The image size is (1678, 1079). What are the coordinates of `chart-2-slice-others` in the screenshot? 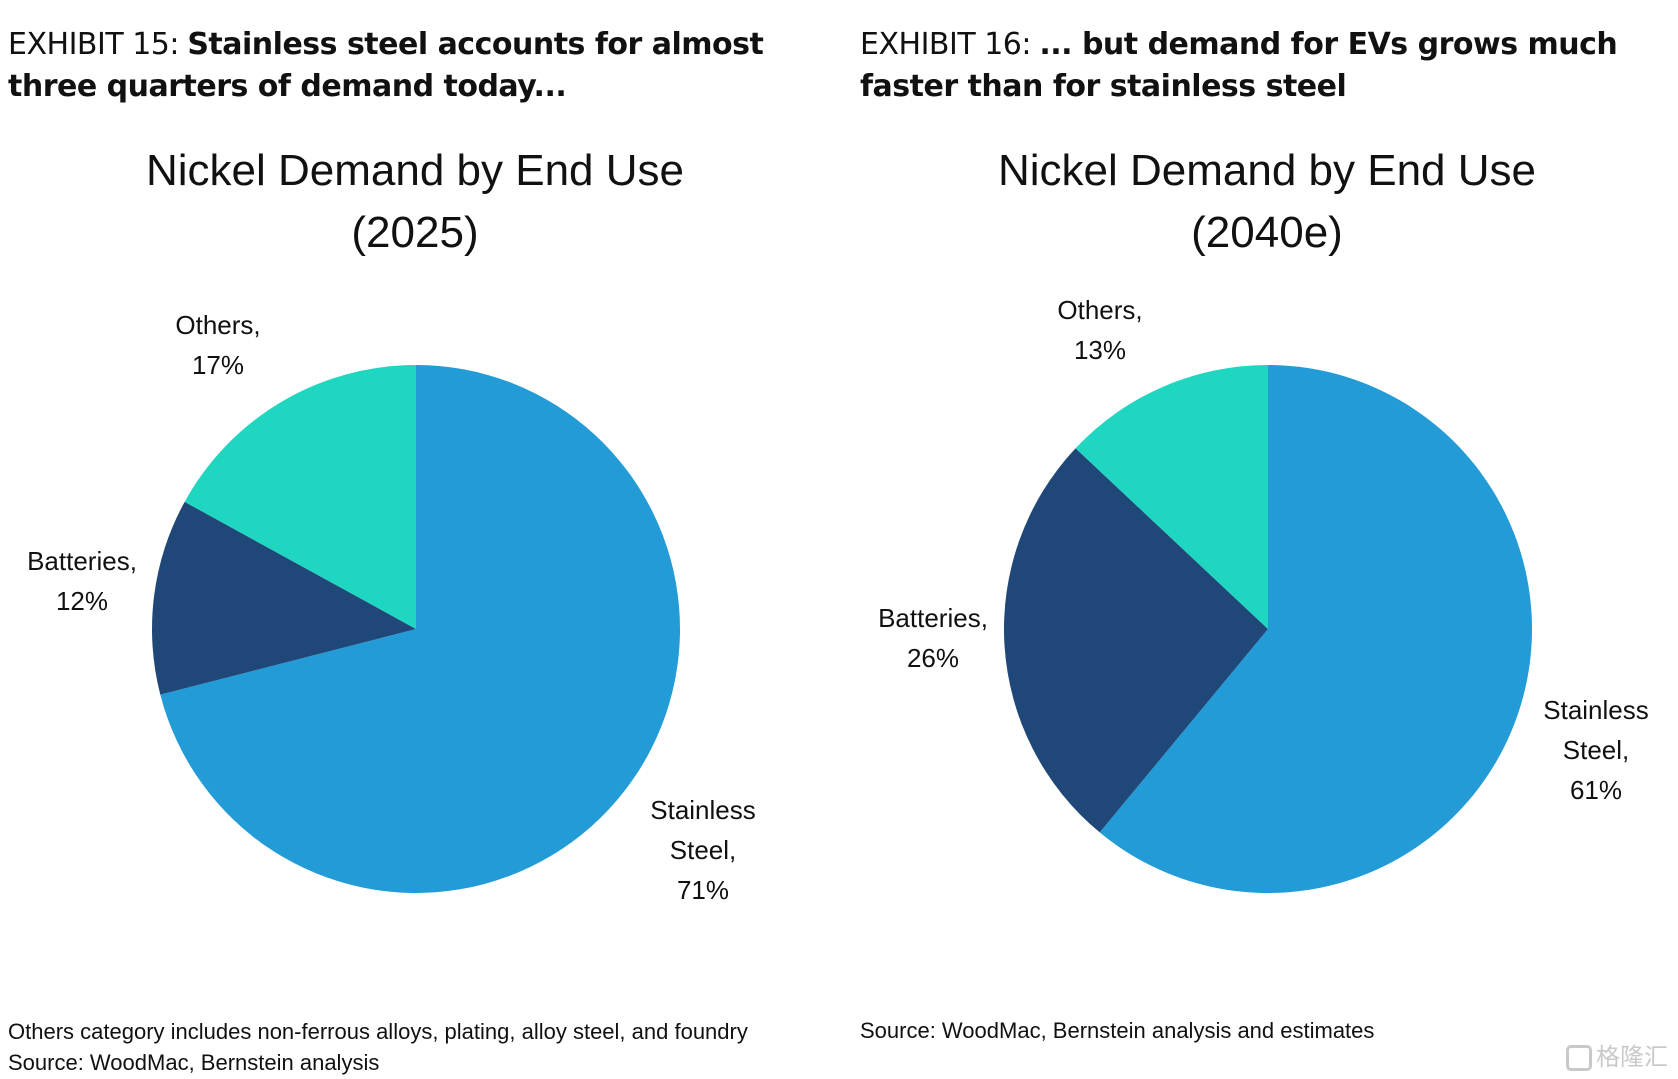 It's located at (1171, 497).